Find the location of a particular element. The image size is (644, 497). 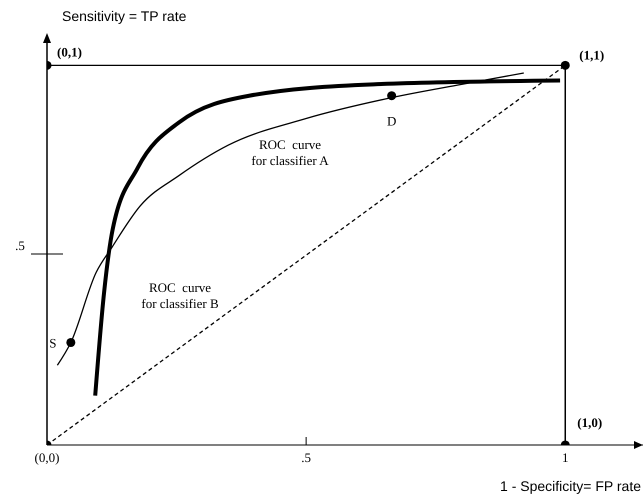

annotation: ROC curve for classifier A is located at coordinates (290, 152).